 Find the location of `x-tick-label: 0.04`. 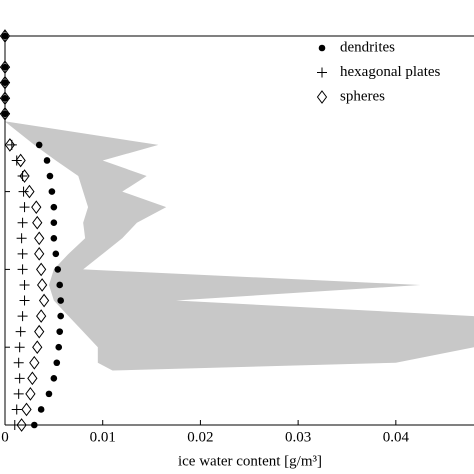

x-tick-label: 0.04 is located at coordinates (396, 437).